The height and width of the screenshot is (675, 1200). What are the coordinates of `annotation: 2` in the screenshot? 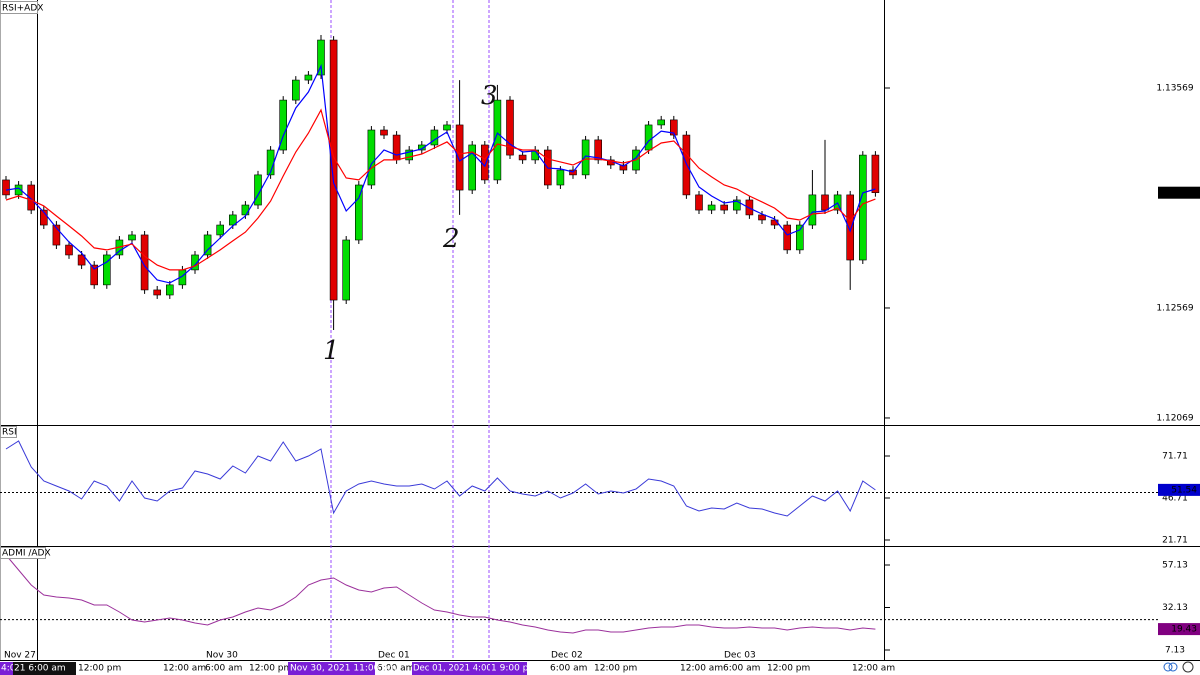 It's located at (451, 239).